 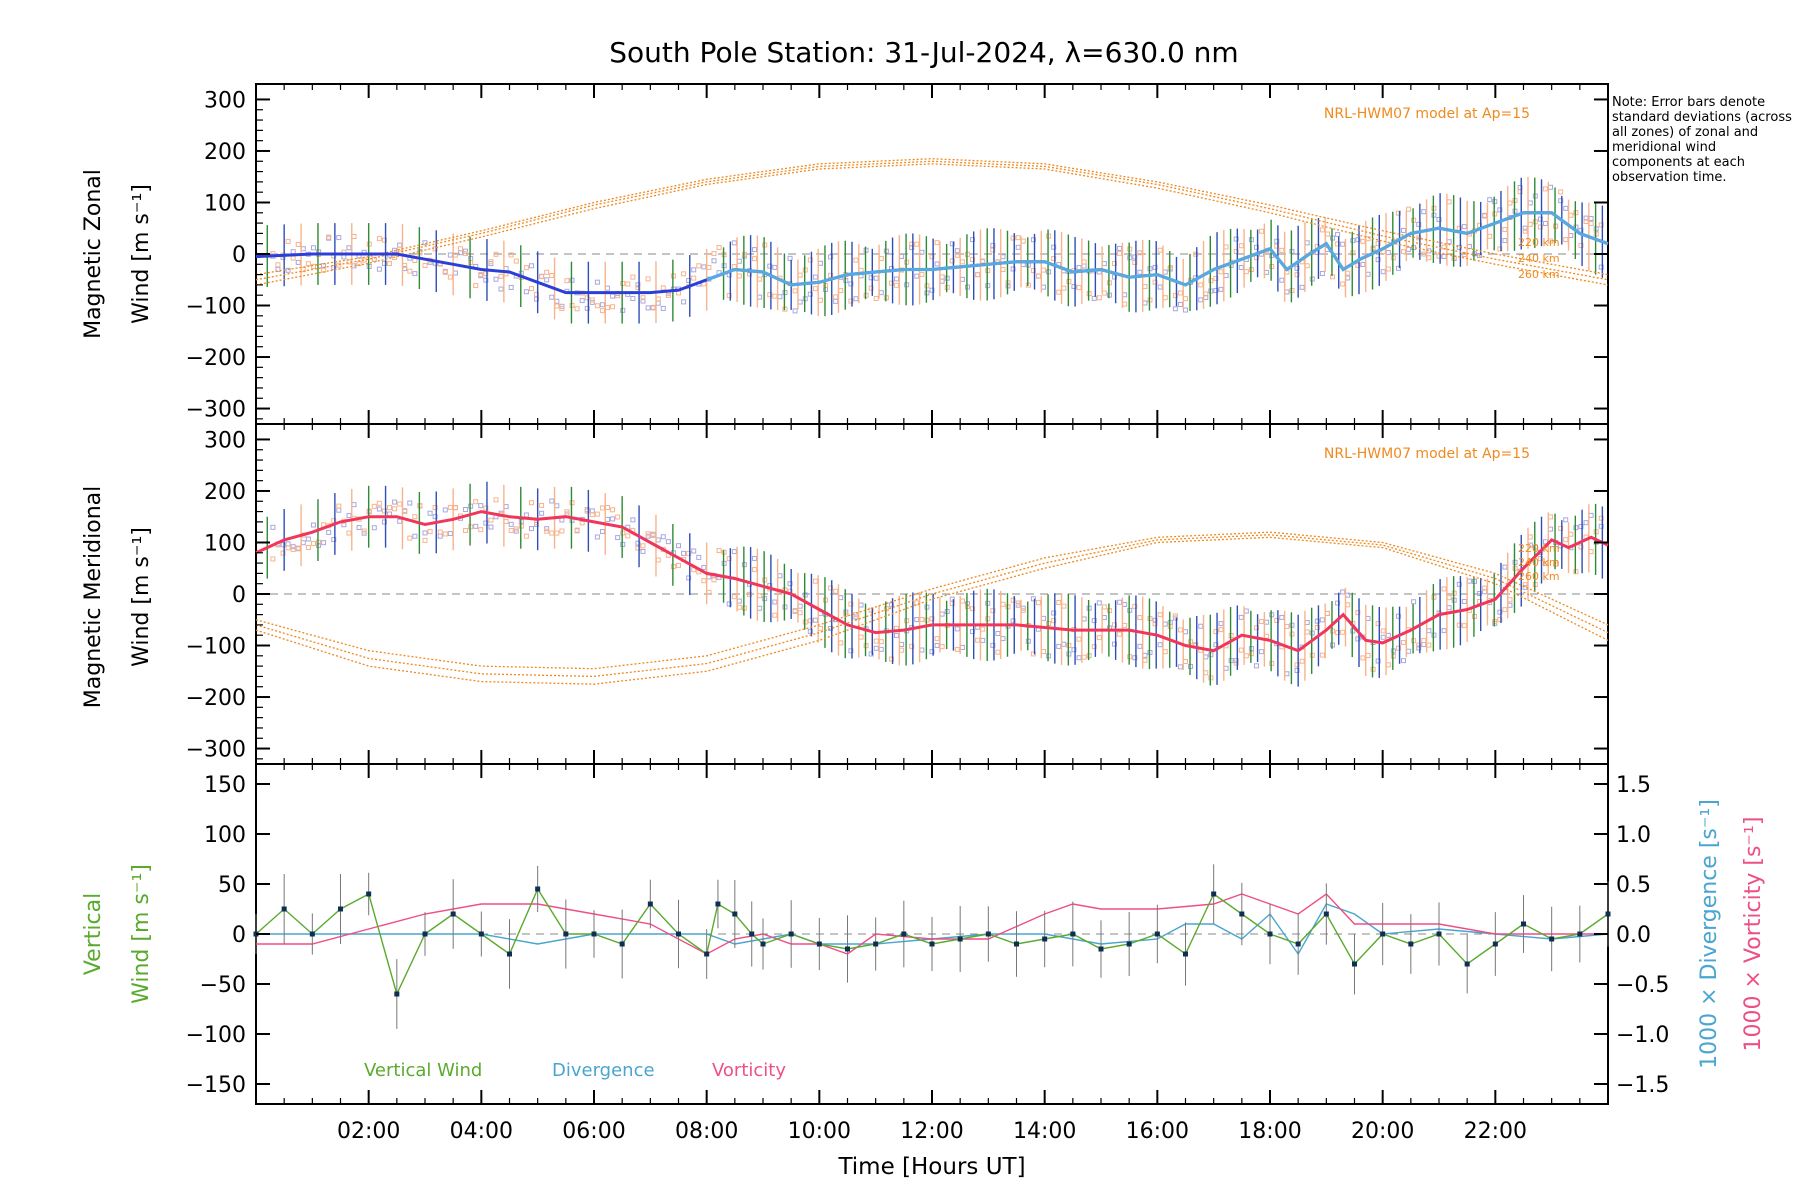 What do you see at coordinates (932, 600) in the screenshot?
I see `model-curve-220km` at bounding box center [932, 600].